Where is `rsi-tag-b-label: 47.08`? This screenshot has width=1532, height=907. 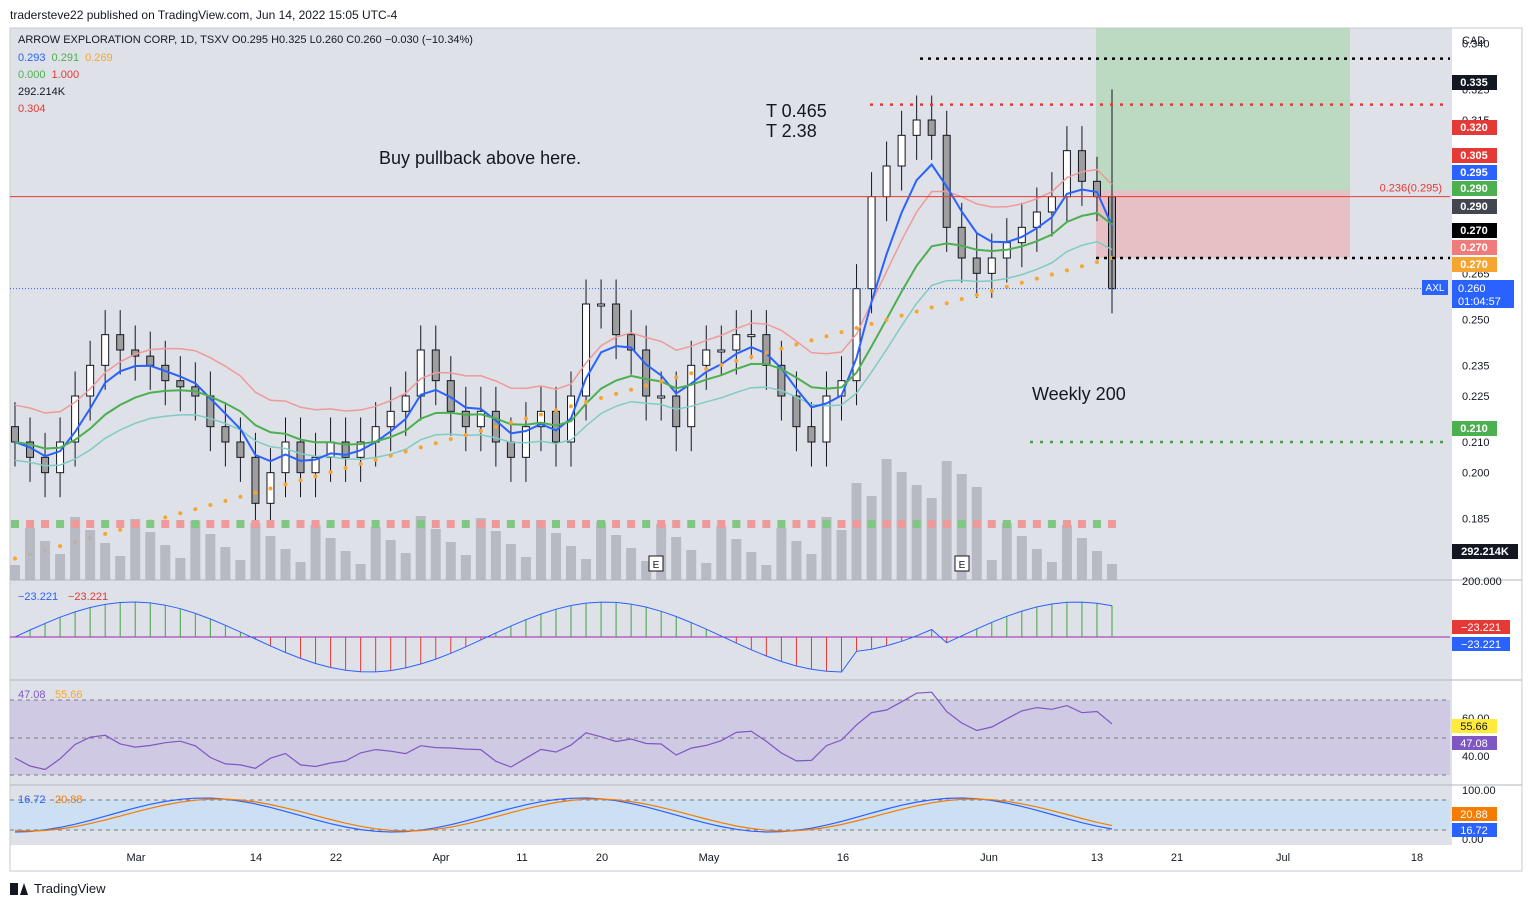 rsi-tag-b-label: 47.08 is located at coordinates (1474, 744).